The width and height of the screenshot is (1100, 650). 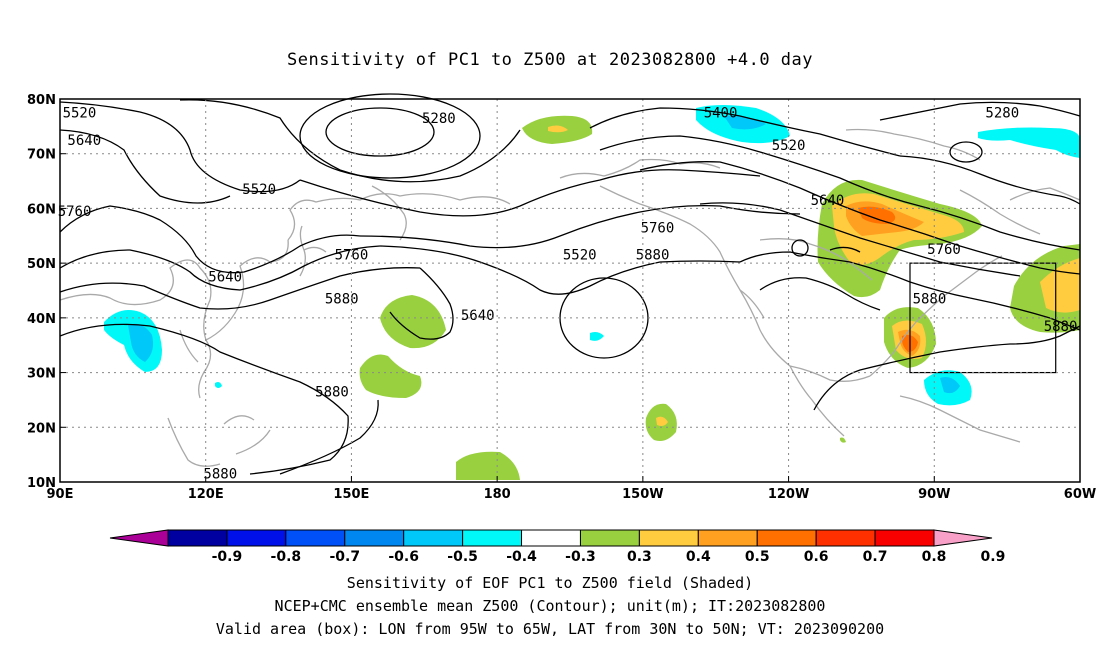 I want to click on shade-negative-dot, so click(x=218, y=385).